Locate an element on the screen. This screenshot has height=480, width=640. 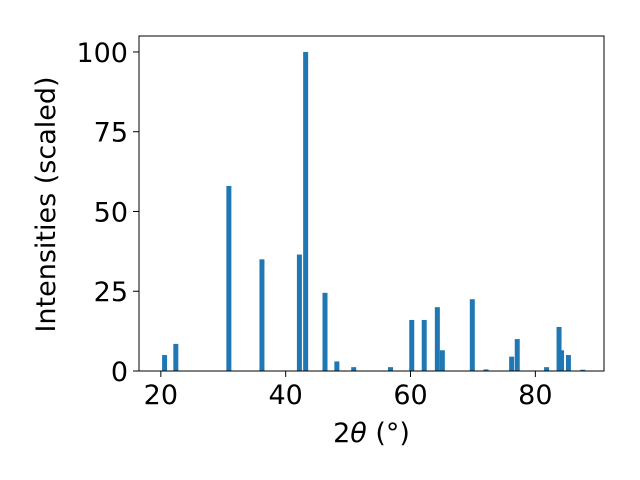
y-axis-ticks: 0 25 50 75 100 is located at coordinates (107, 213).